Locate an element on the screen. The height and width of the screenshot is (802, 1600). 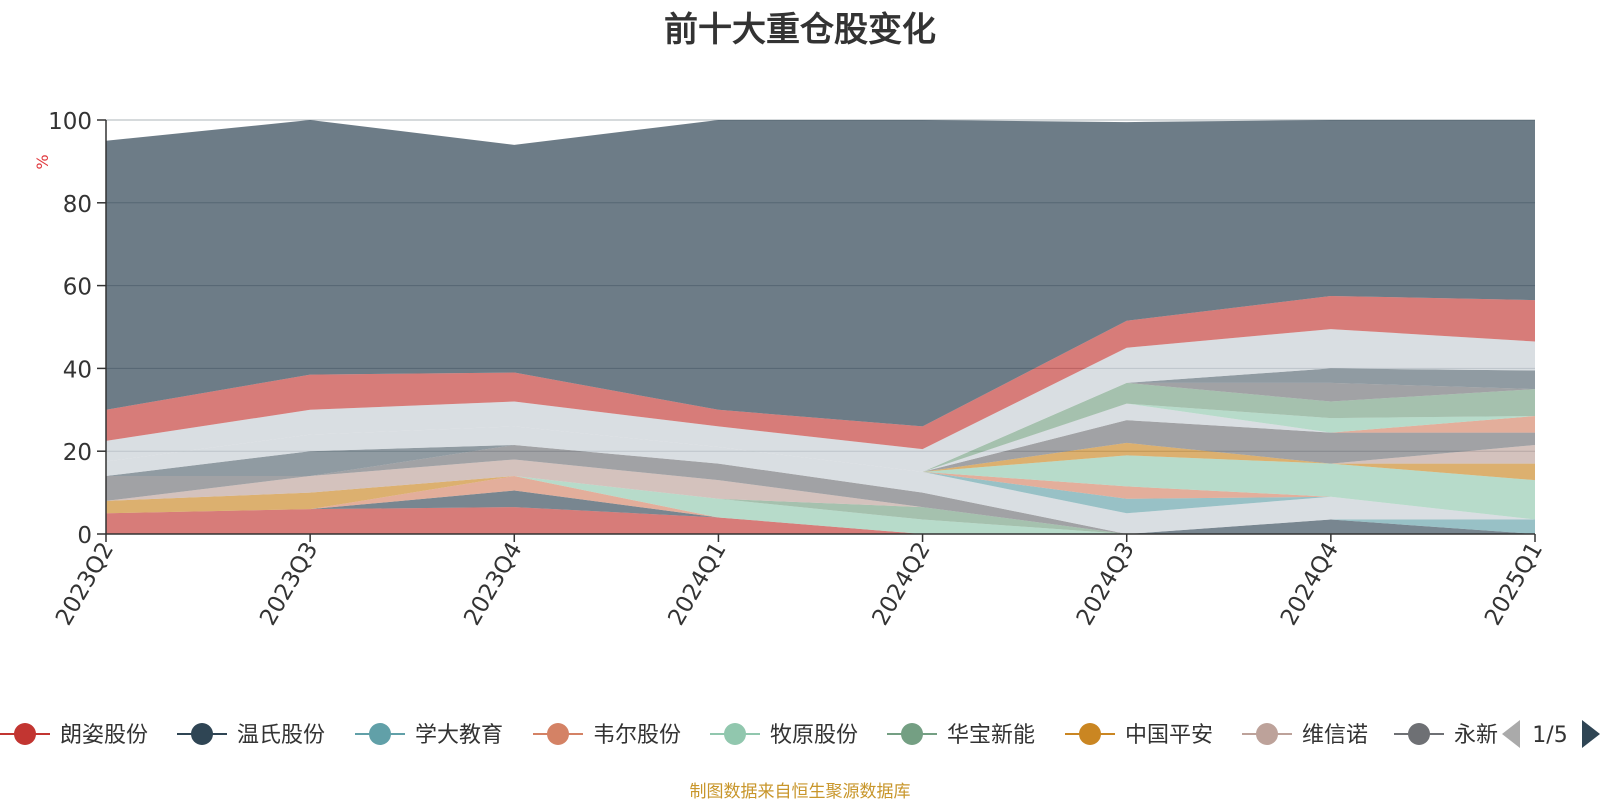
legend-item-0: 朗姿股份 is located at coordinates (74, 735).